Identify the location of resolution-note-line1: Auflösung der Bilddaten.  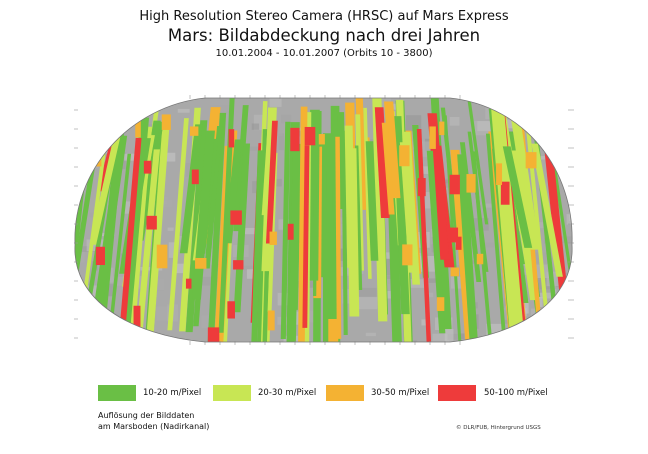
(146, 415).